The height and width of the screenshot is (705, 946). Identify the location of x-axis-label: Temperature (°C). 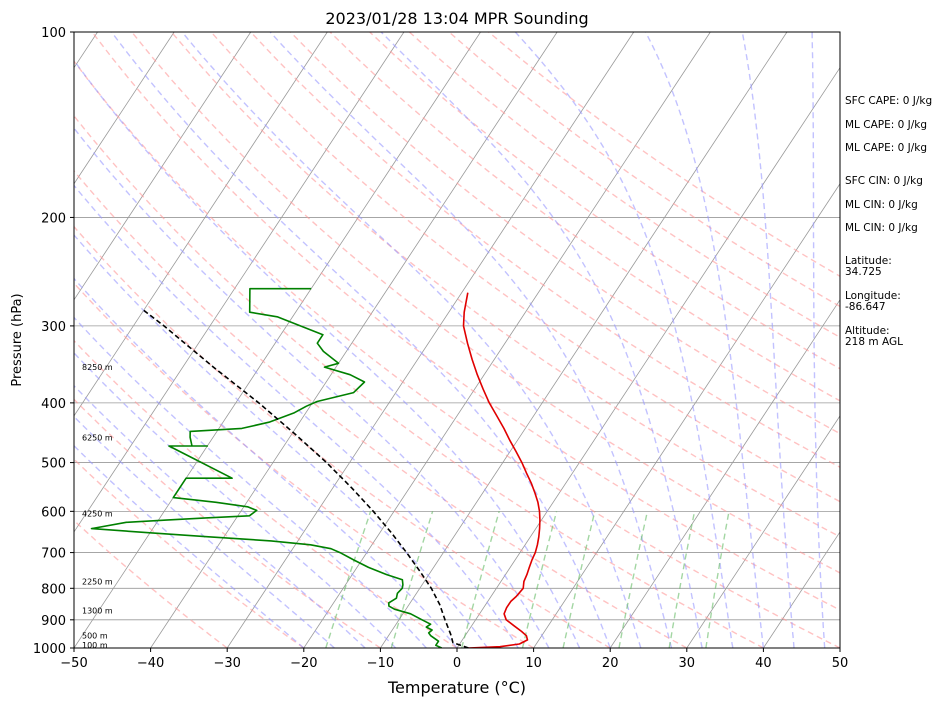
(456, 687).